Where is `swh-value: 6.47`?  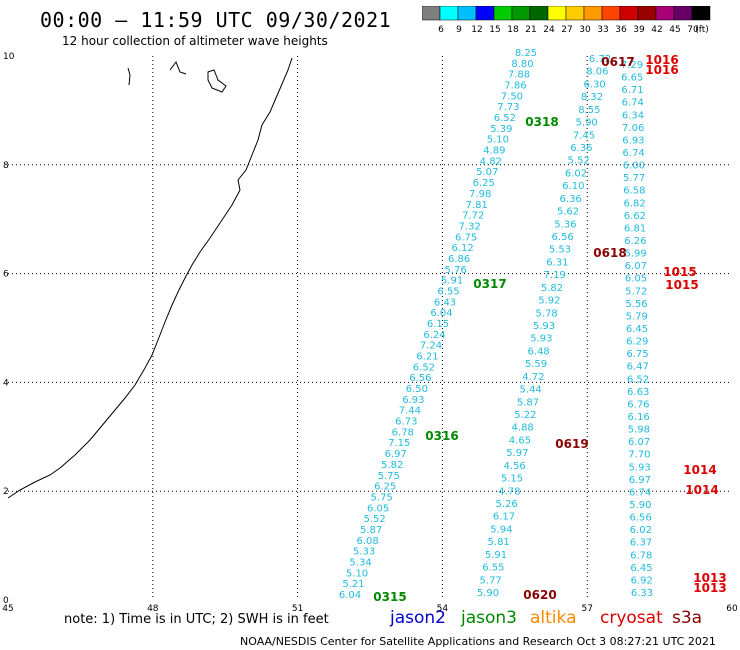 swh-value: 6.47 is located at coordinates (638, 367).